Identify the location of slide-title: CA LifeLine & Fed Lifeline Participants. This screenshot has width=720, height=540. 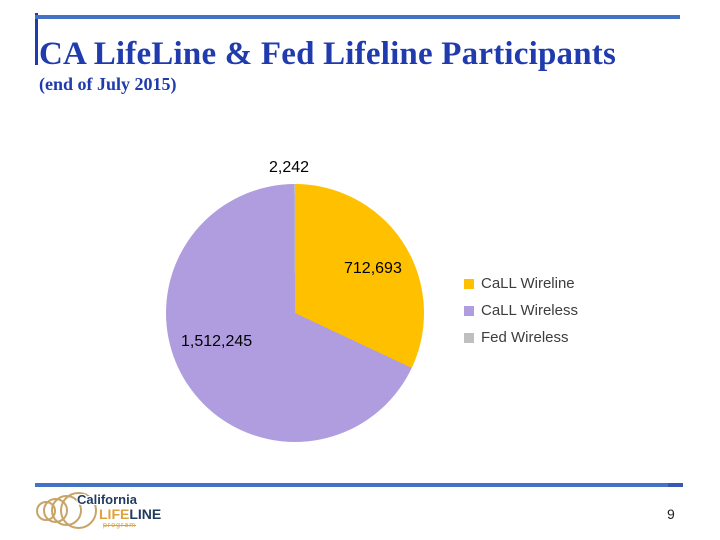
(328, 54).